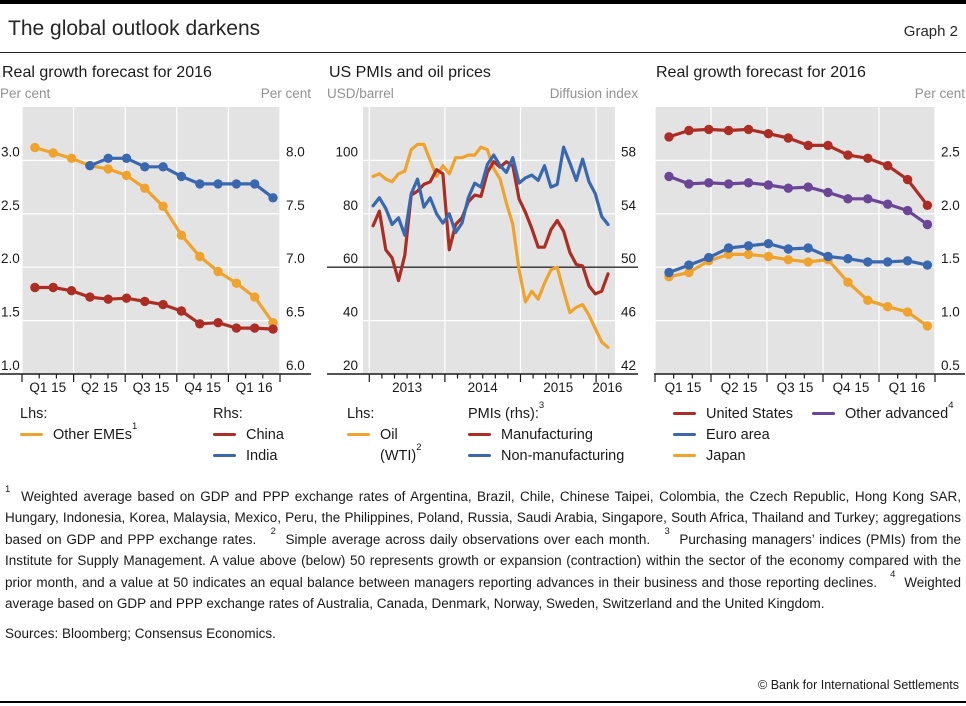 The height and width of the screenshot is (706, 966). I want to click on right-axis-tick-label: 54, so click(629, 205).